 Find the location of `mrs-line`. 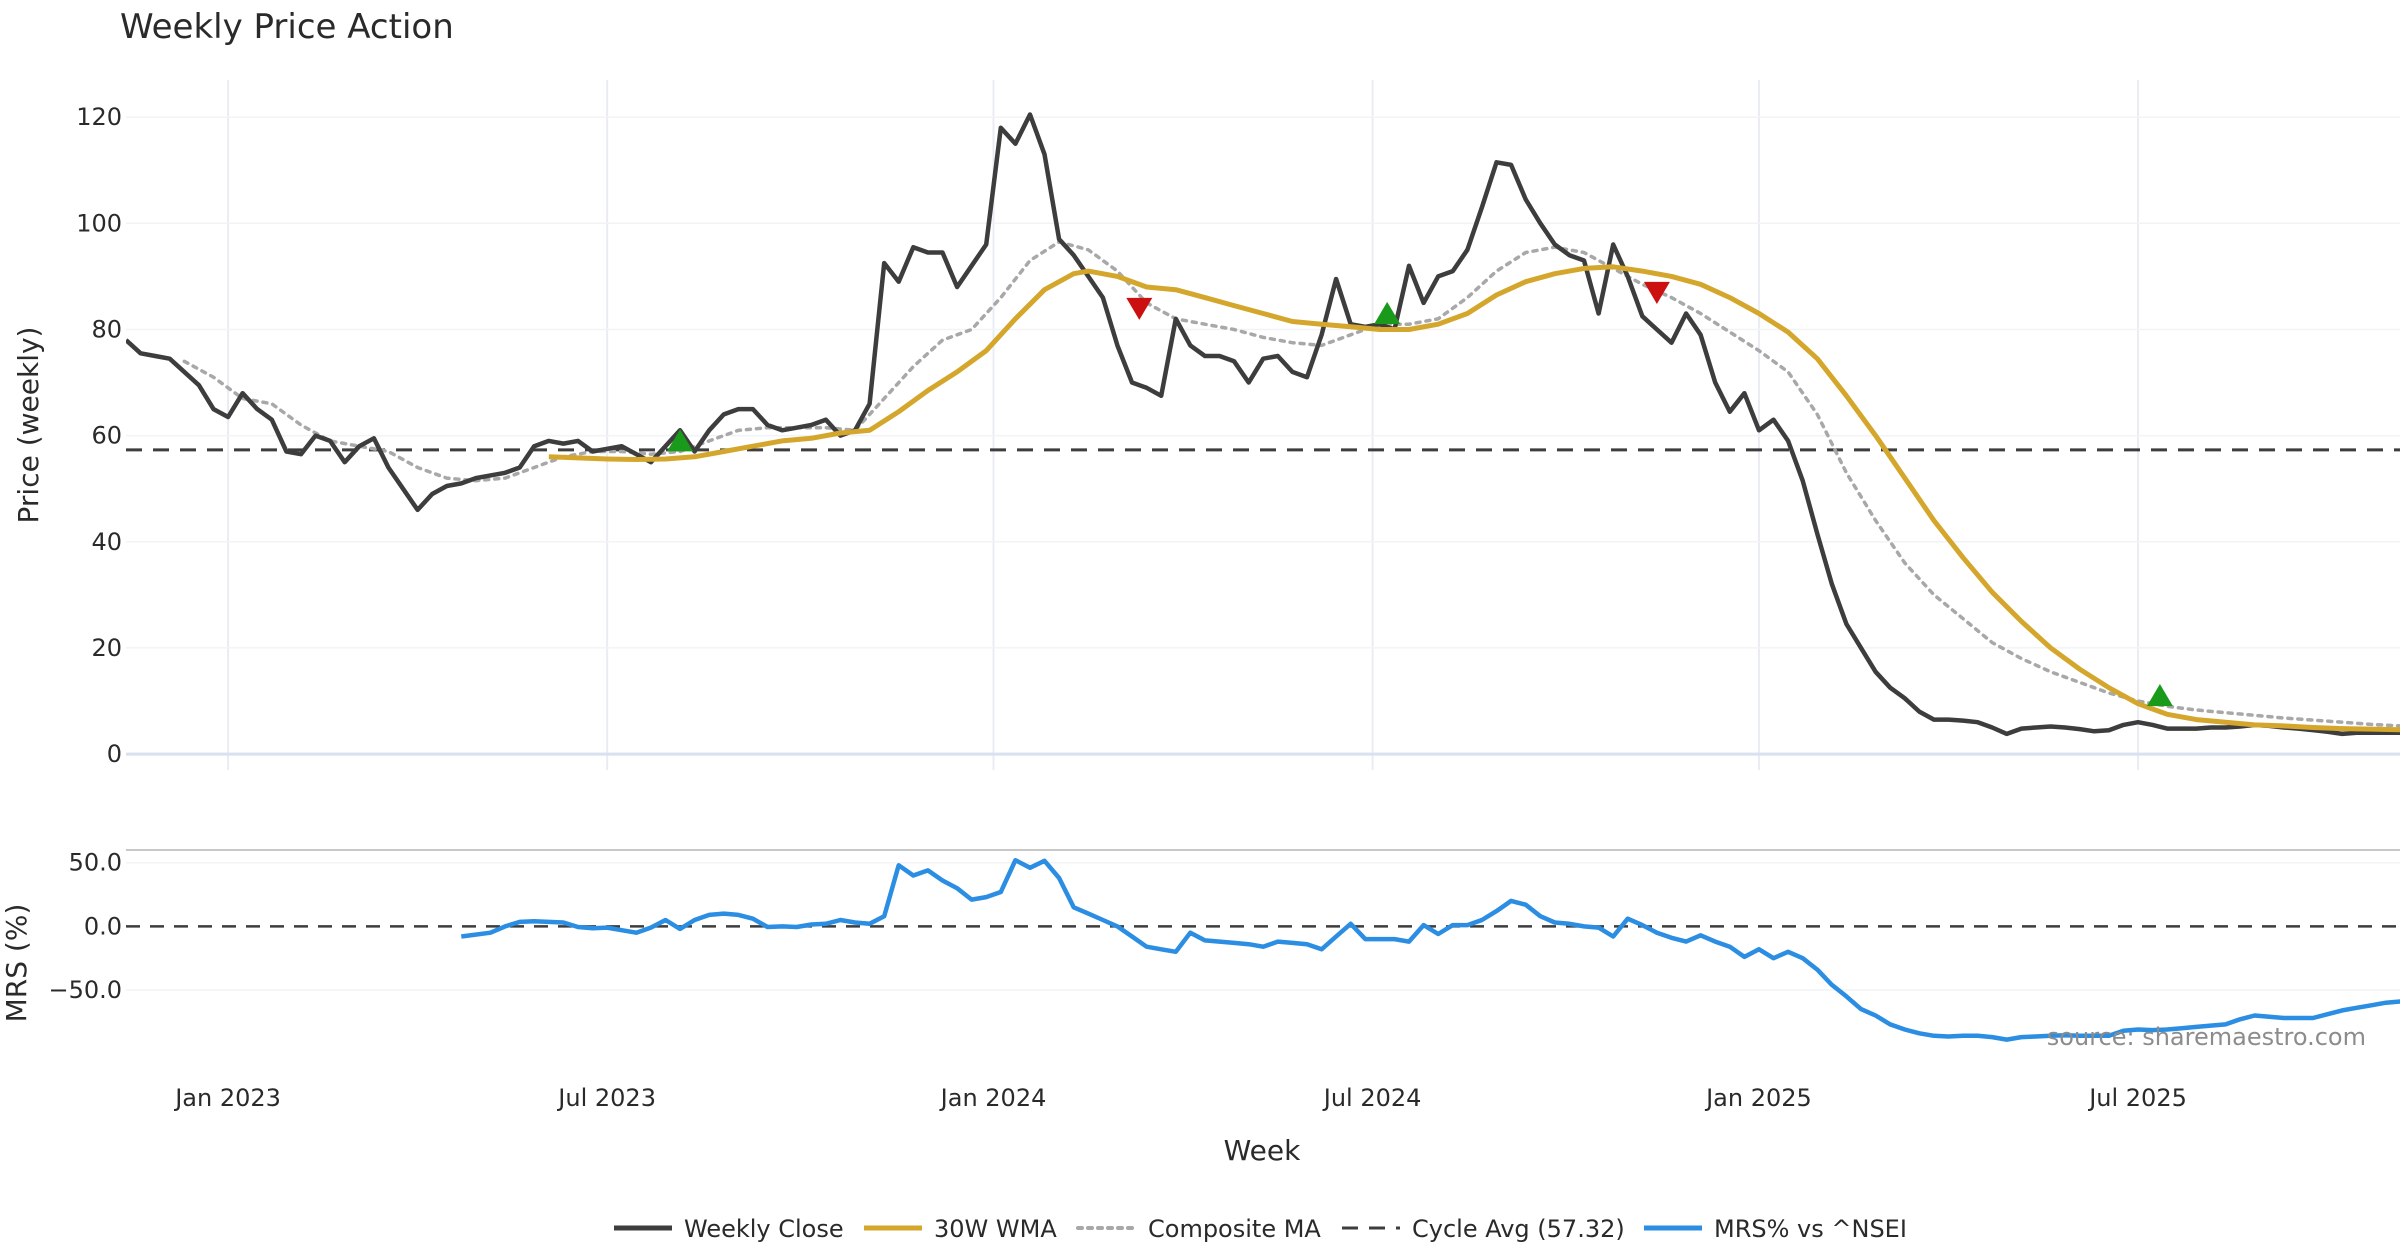

mrs-line is located at coordinates (1430, 949).